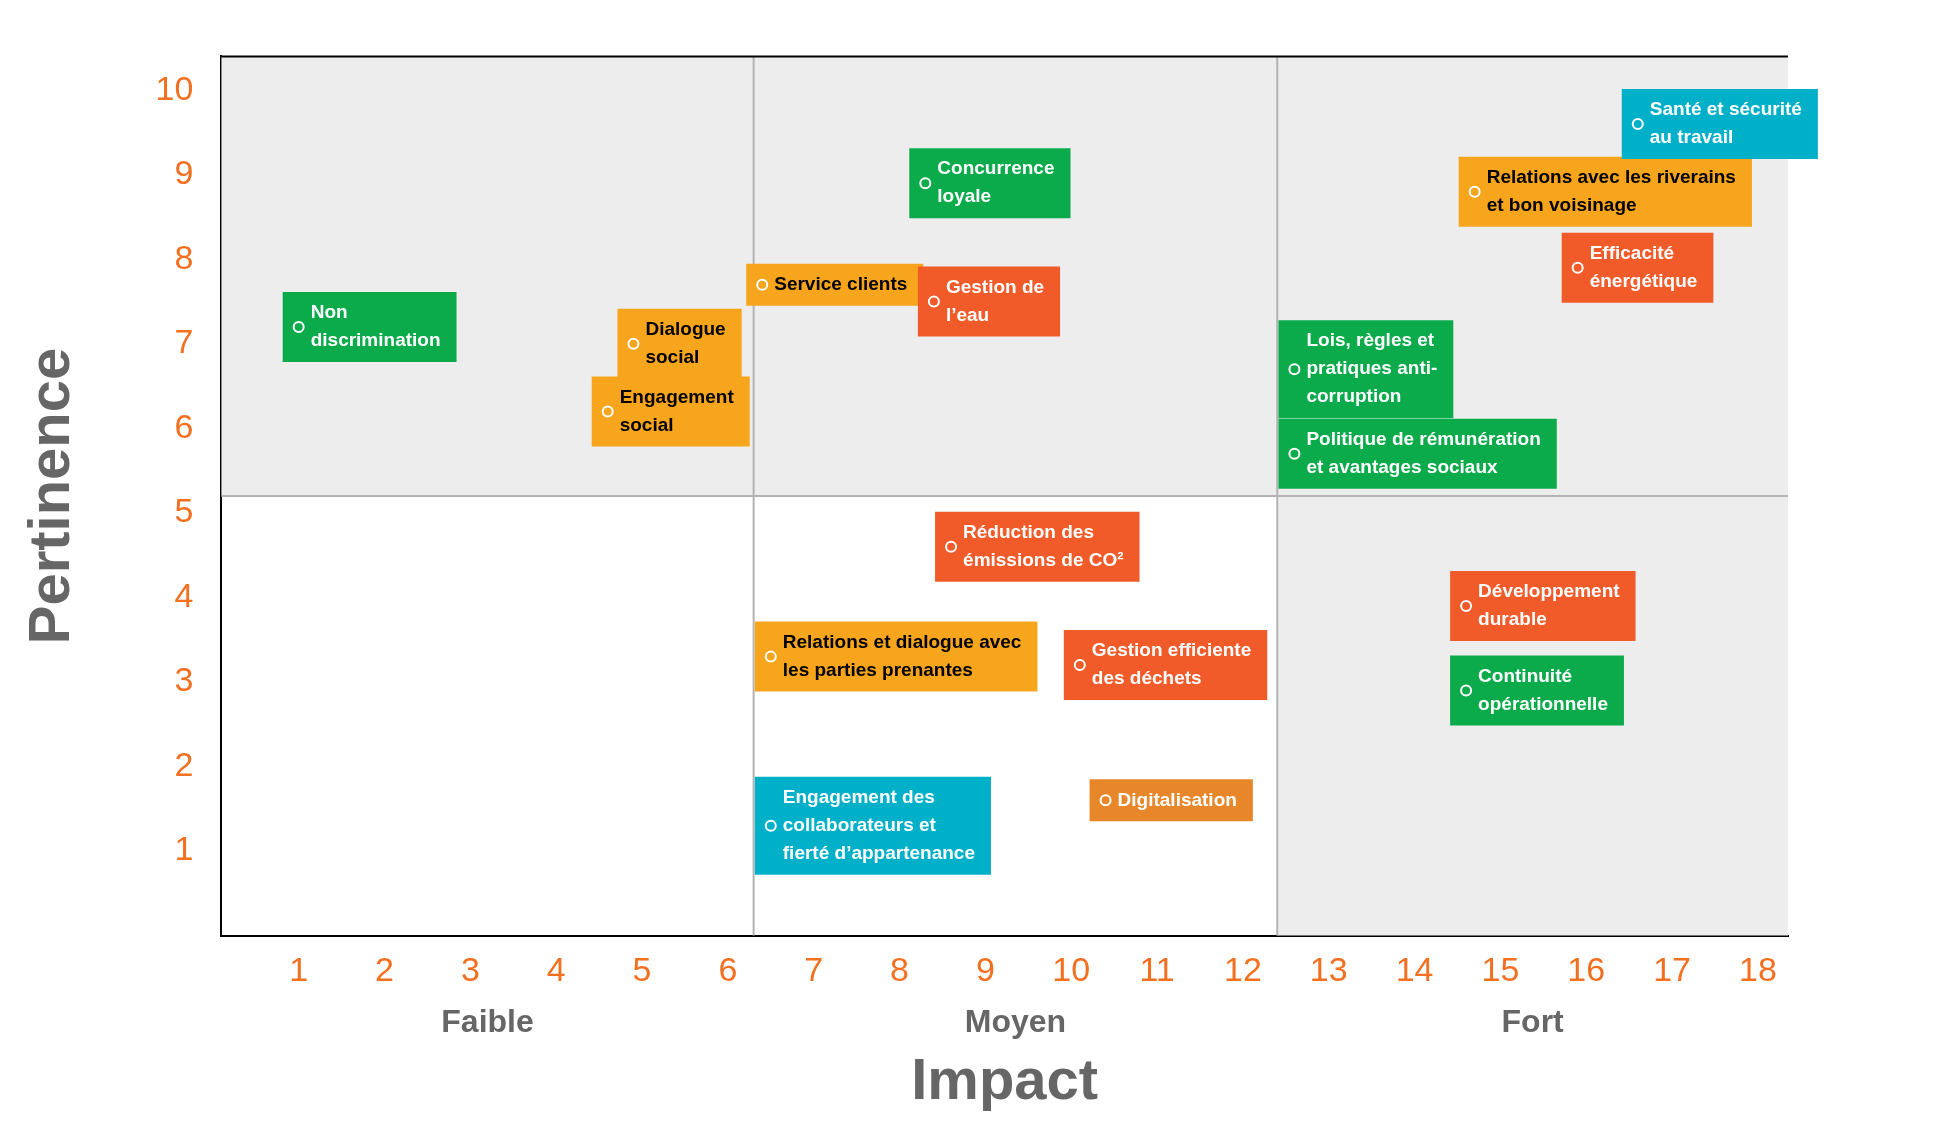 Image resolution: width=1950 pixels, height=1134 pixels. I want to click on data-label: Relations et dialogue avec les parties prenantes, so click(902, 655).